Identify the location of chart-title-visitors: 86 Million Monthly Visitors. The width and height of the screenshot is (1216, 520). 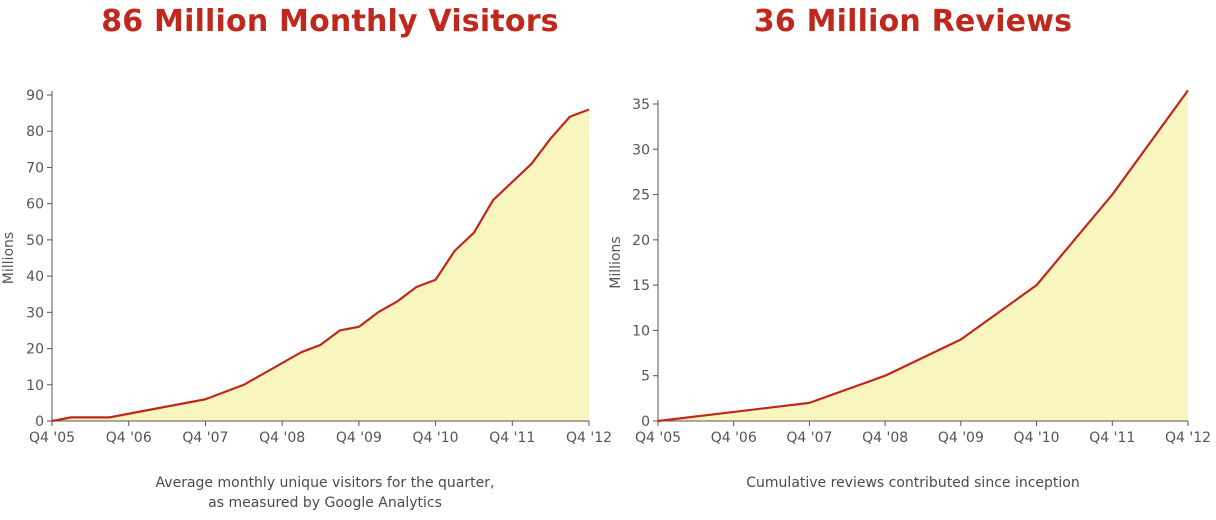
(330, 21).